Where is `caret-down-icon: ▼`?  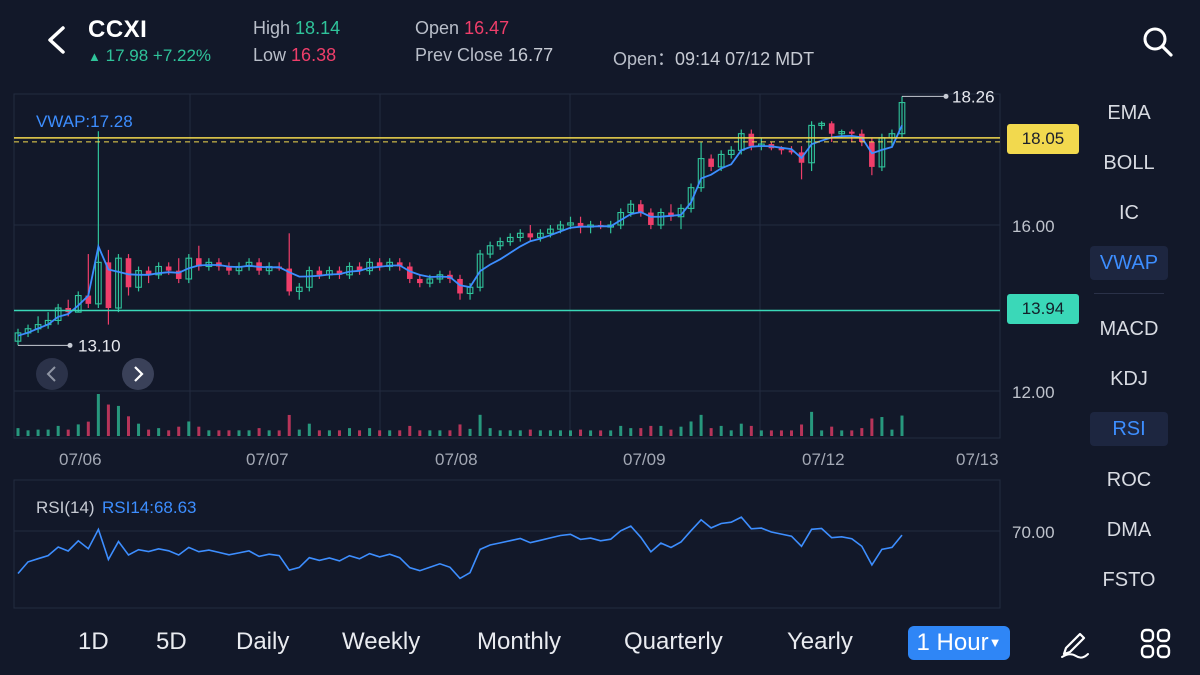 caret-down-icon: ▼ is located at coordinates (995, 642).